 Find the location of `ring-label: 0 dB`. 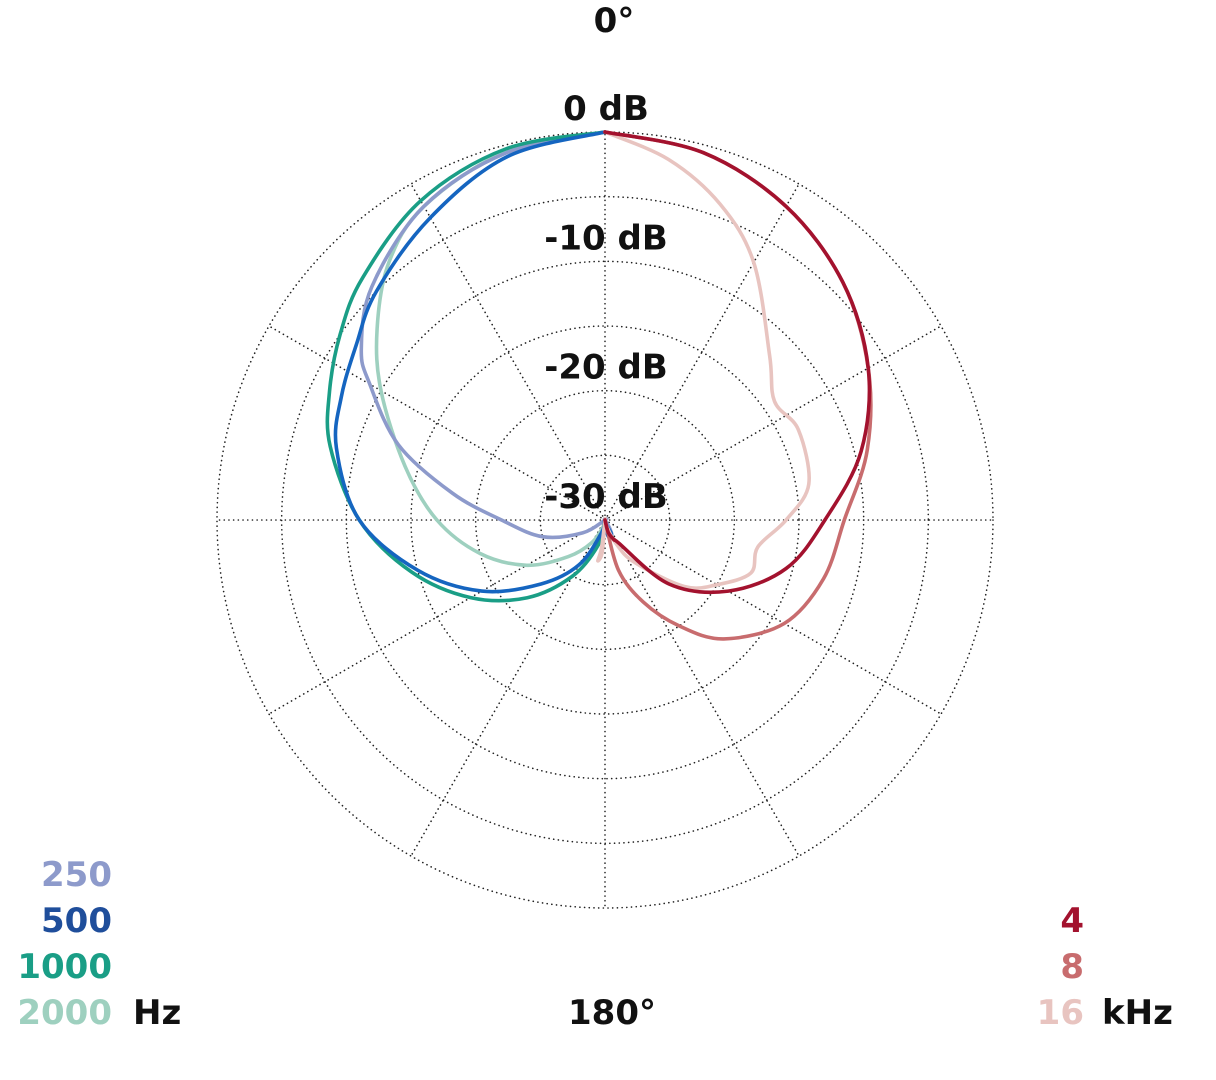

ring-label: 0 dB is located at coordinates (606, 109).